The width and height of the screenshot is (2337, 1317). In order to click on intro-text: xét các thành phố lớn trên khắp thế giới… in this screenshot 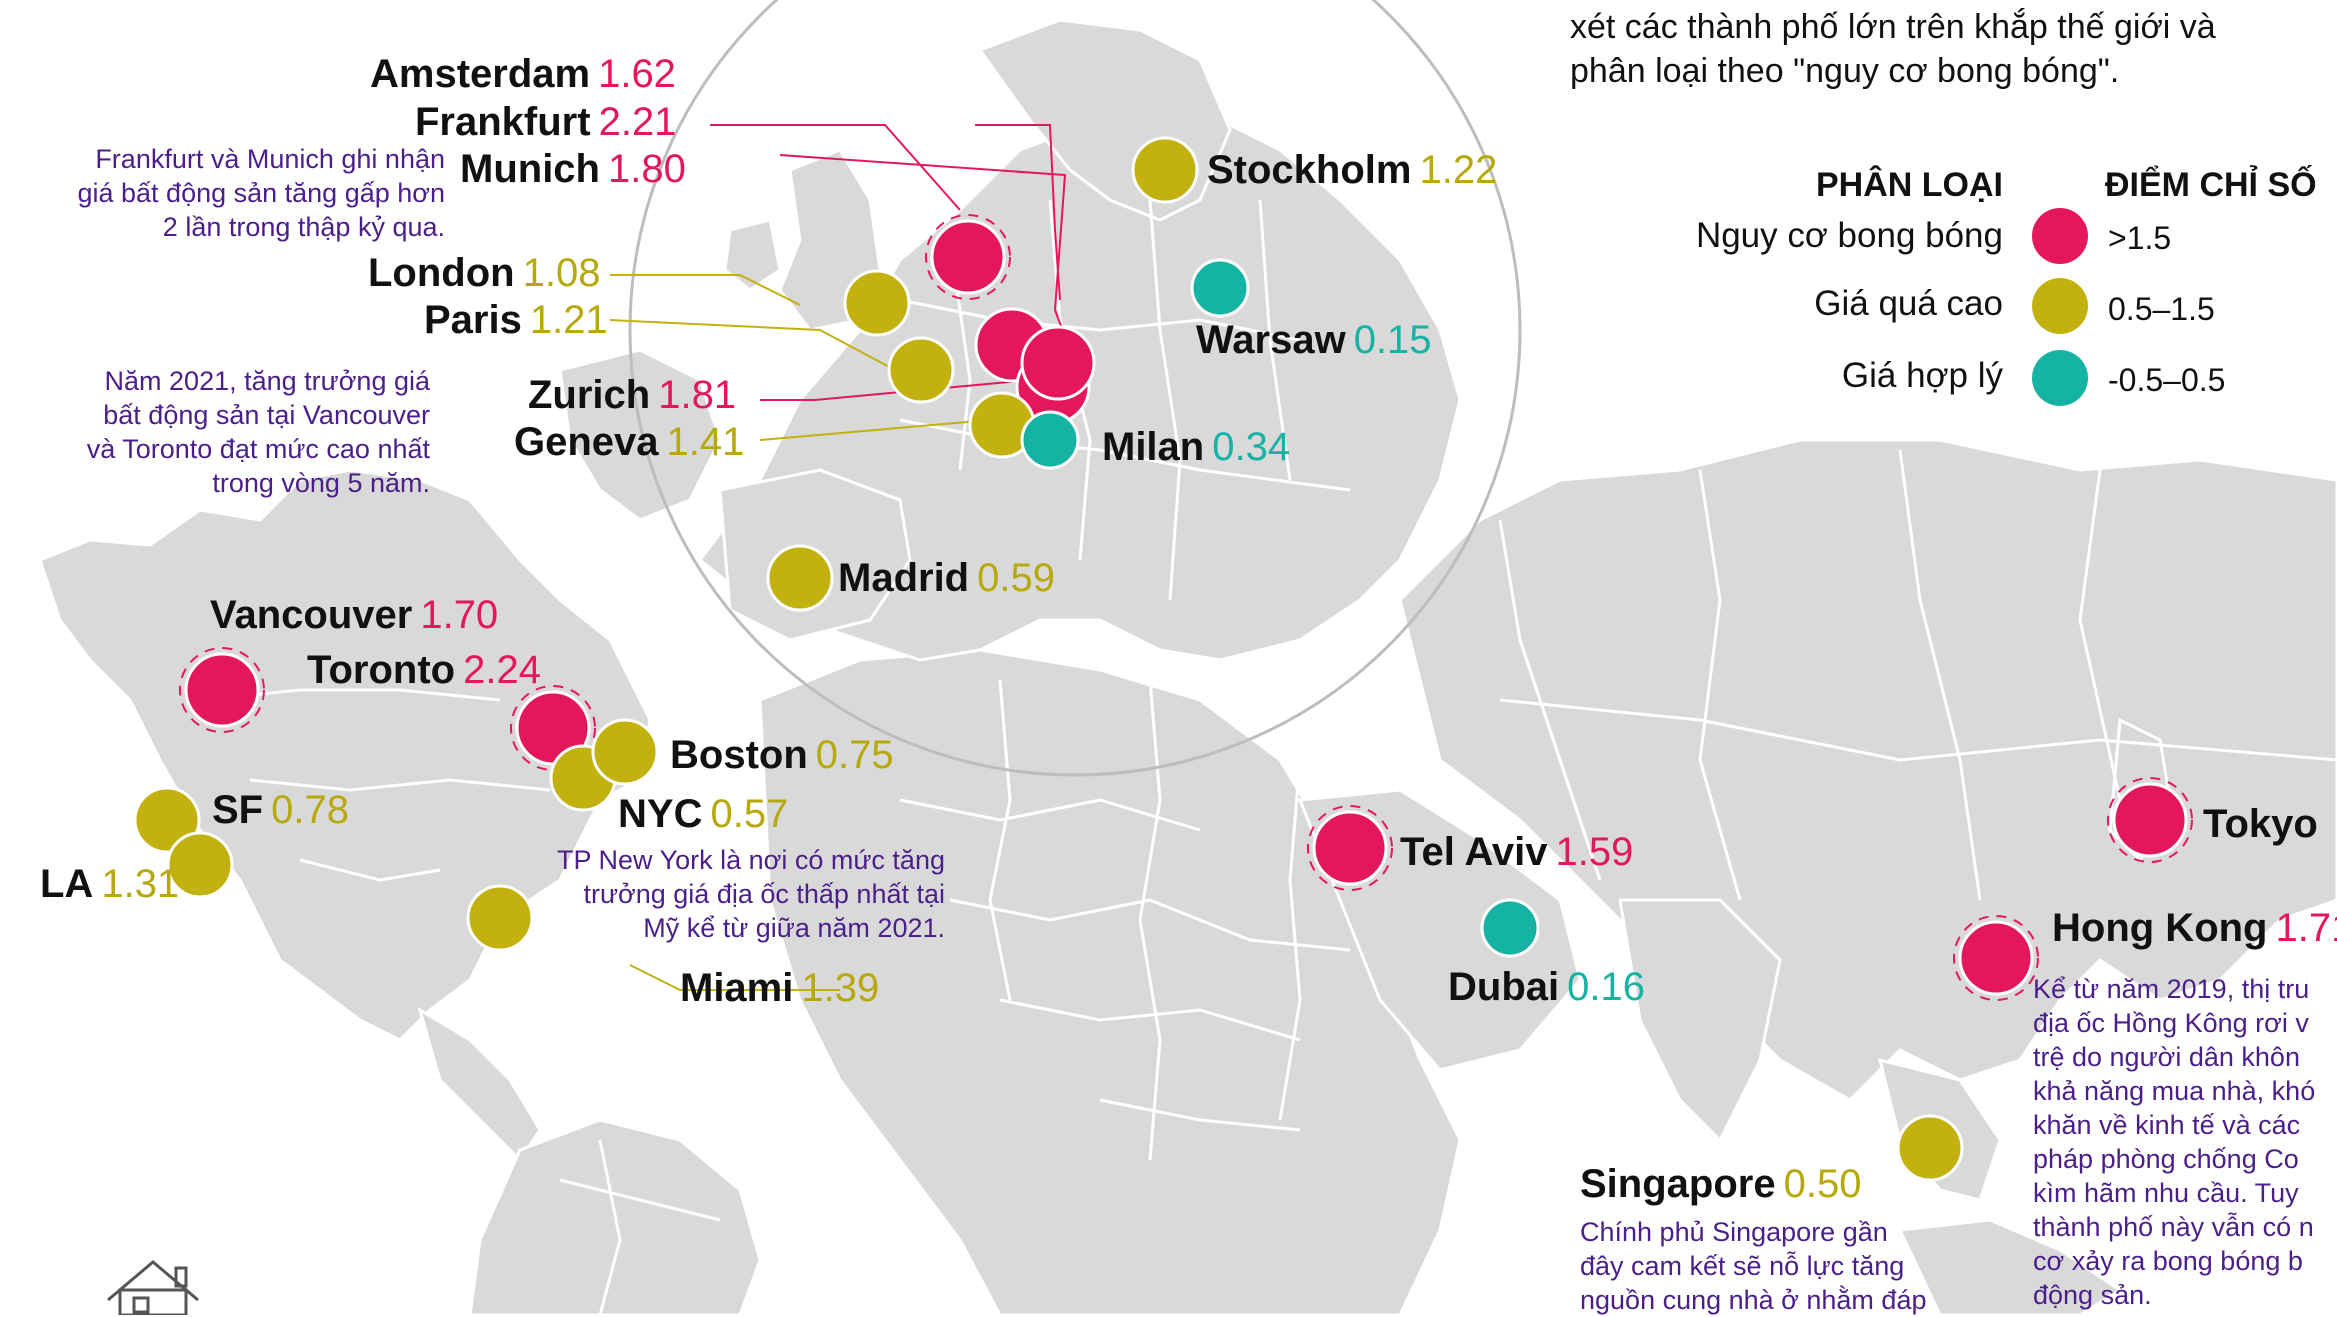, I will do `click(1893, 49)`.